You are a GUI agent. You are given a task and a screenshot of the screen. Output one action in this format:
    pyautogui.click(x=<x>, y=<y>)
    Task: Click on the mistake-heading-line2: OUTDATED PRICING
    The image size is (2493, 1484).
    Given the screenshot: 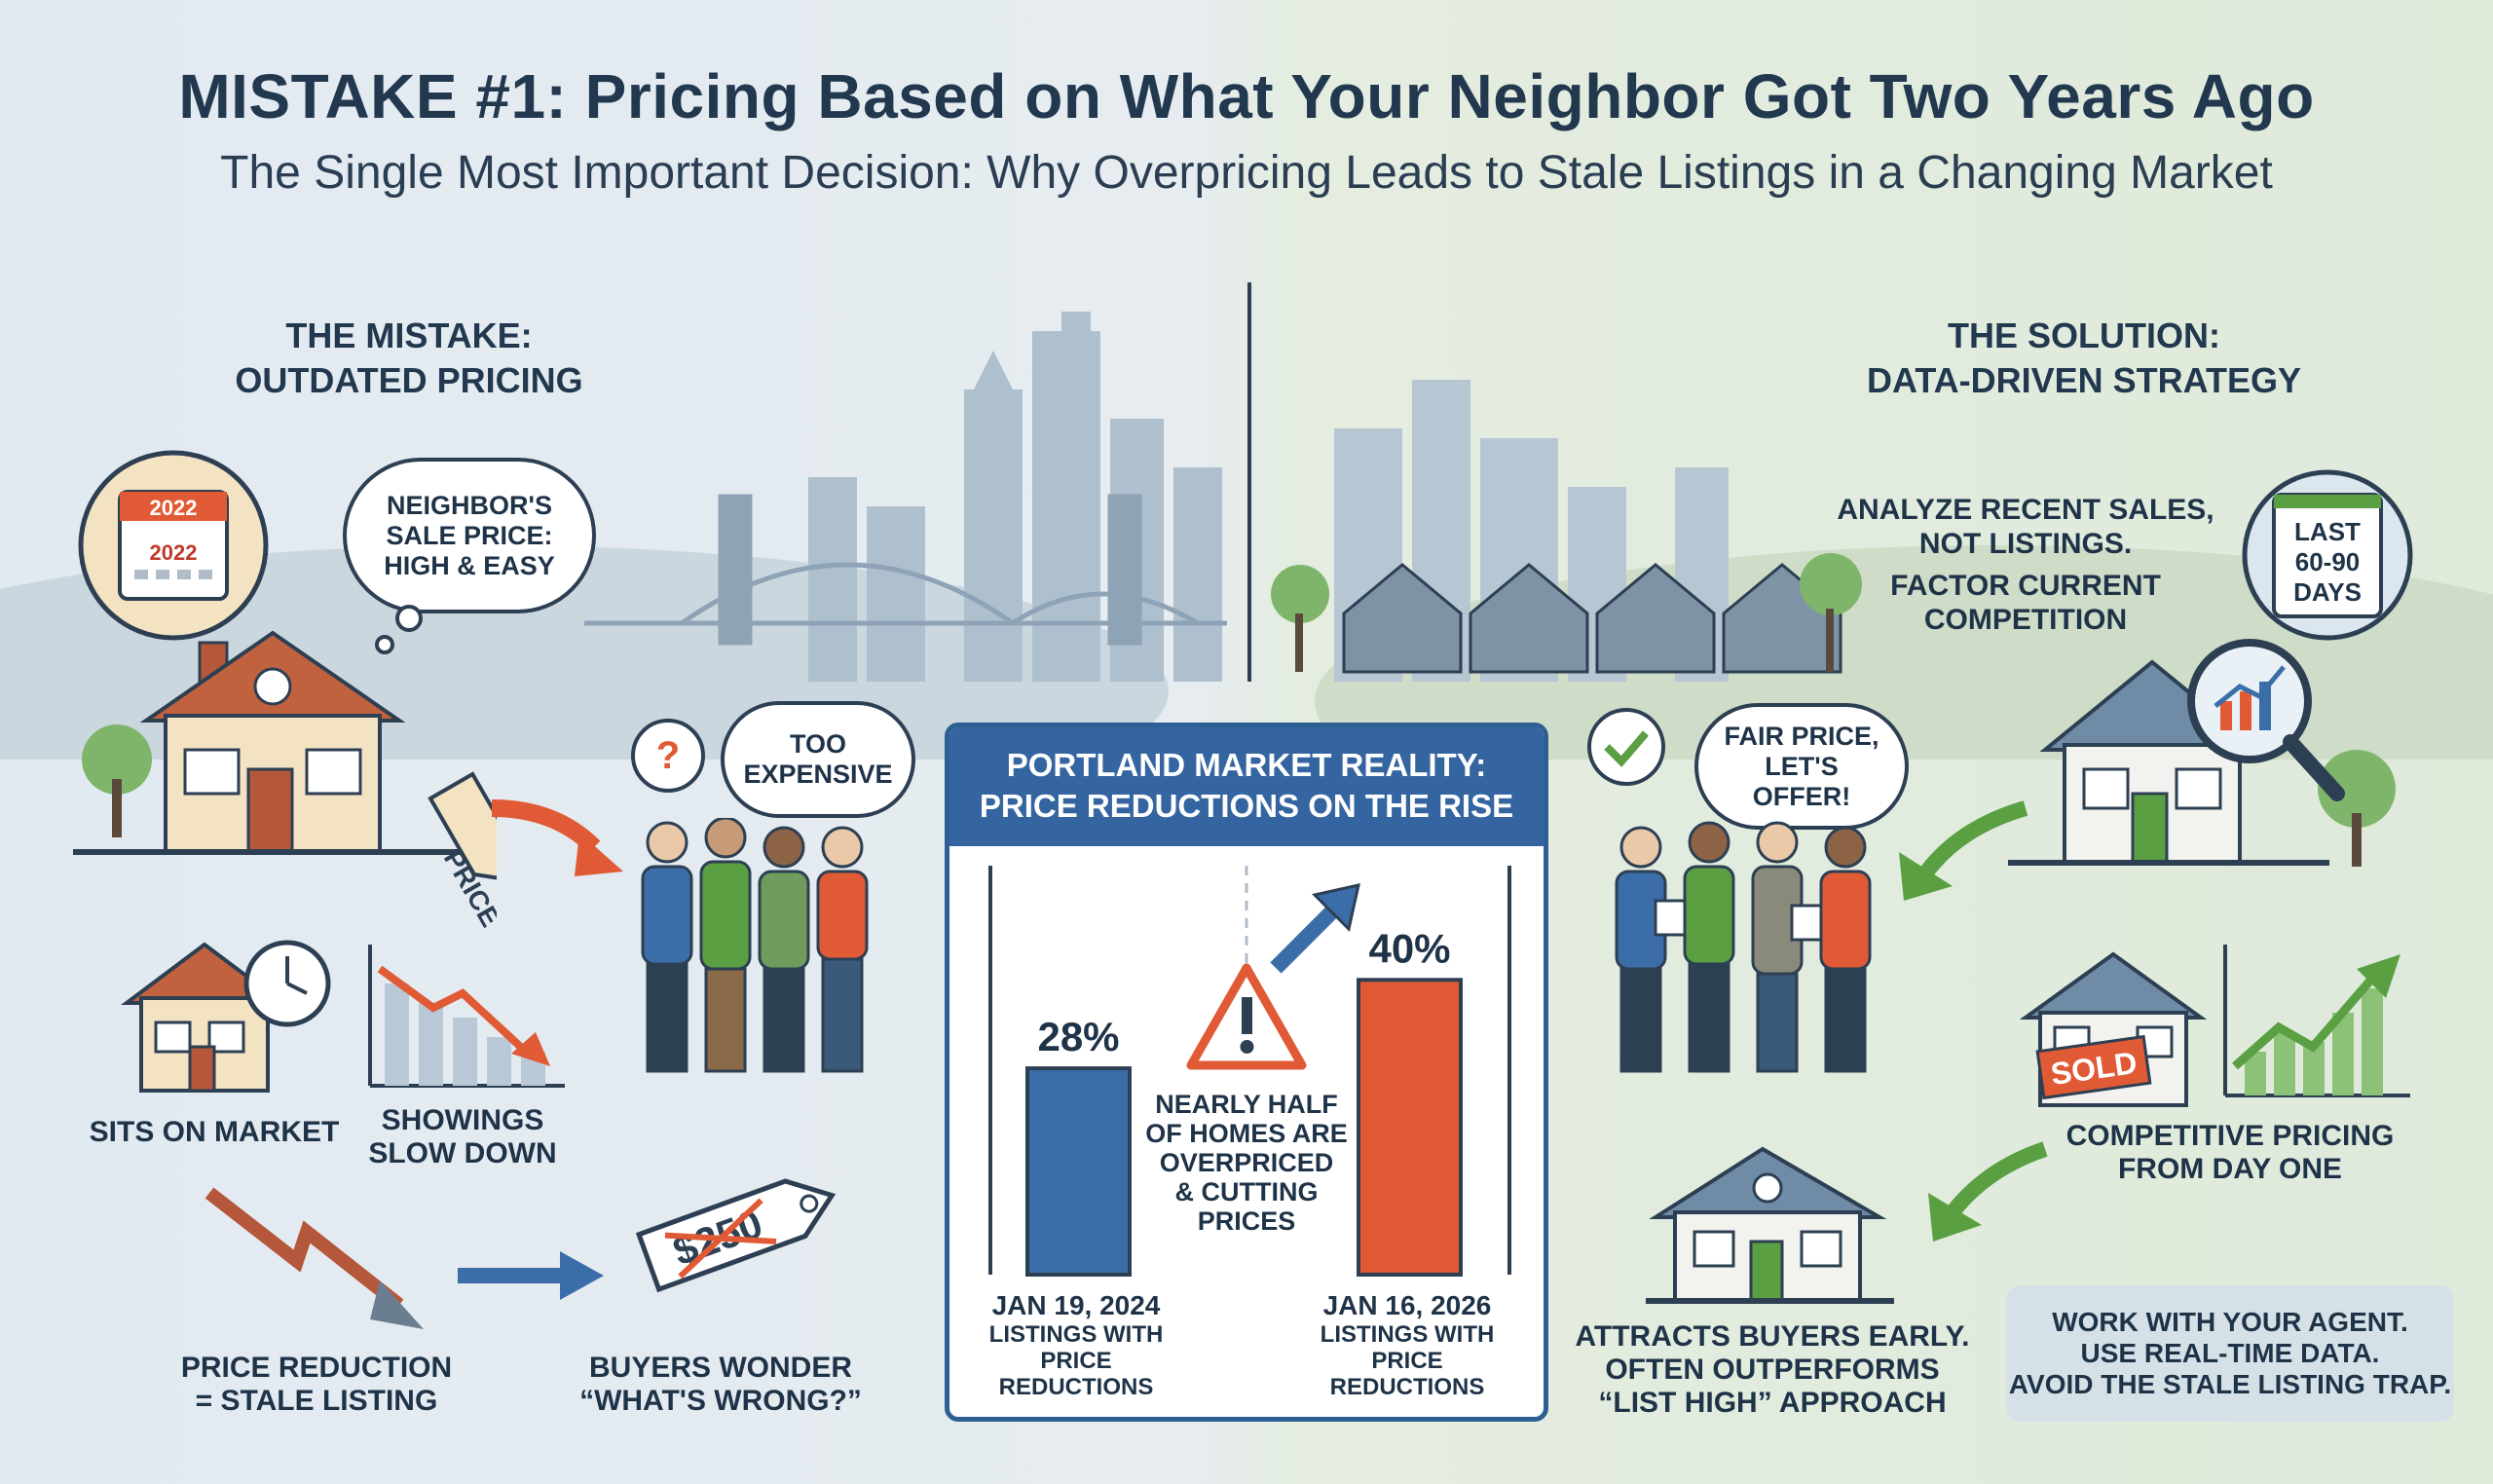 What is the action you would take?
    pyautogui.click(x=409, y=380)
    